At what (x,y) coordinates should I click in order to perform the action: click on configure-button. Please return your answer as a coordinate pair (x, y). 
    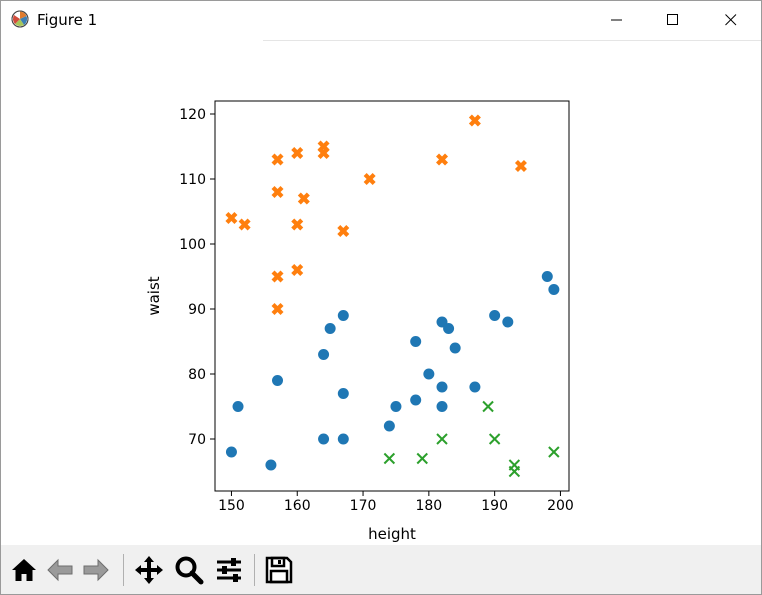
    Looking at the image, I should click on (229, 570).